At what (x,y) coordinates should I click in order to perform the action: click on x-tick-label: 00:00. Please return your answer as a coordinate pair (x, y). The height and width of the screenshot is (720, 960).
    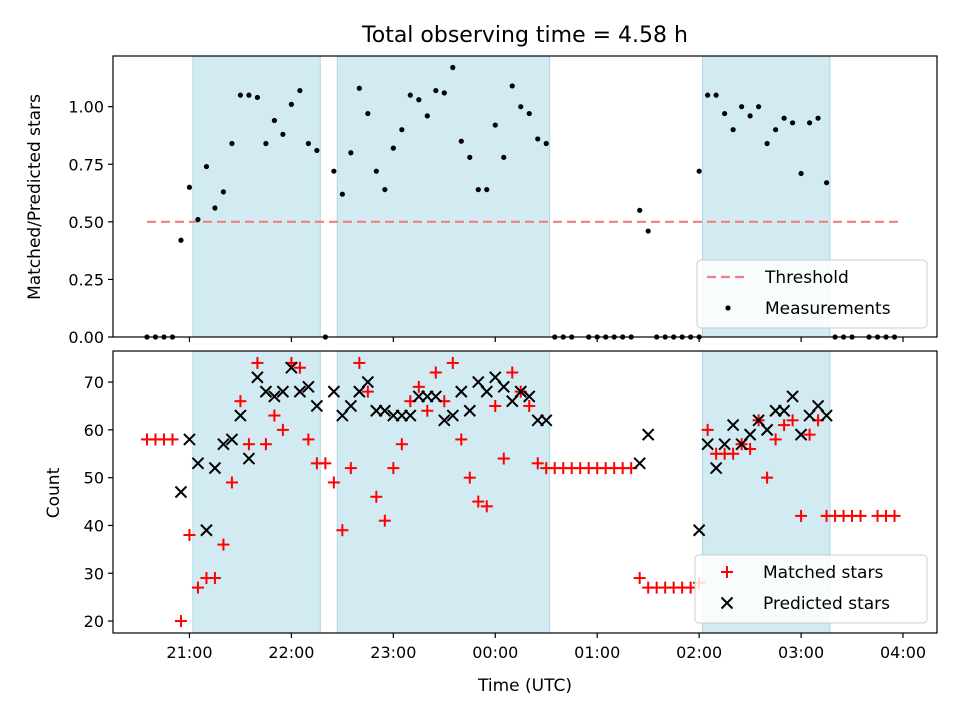
    Looking at the image, I should click on (495, 652).